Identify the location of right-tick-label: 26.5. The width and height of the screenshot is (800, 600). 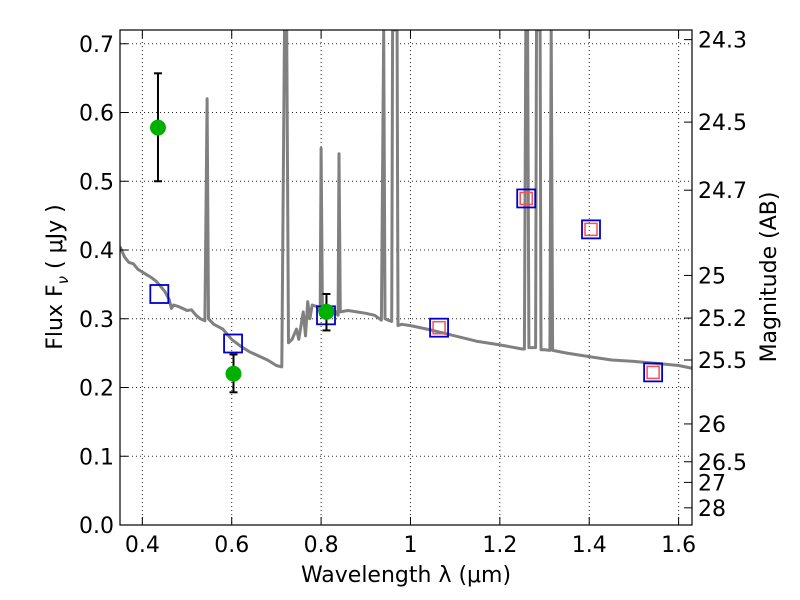
(722, 463).